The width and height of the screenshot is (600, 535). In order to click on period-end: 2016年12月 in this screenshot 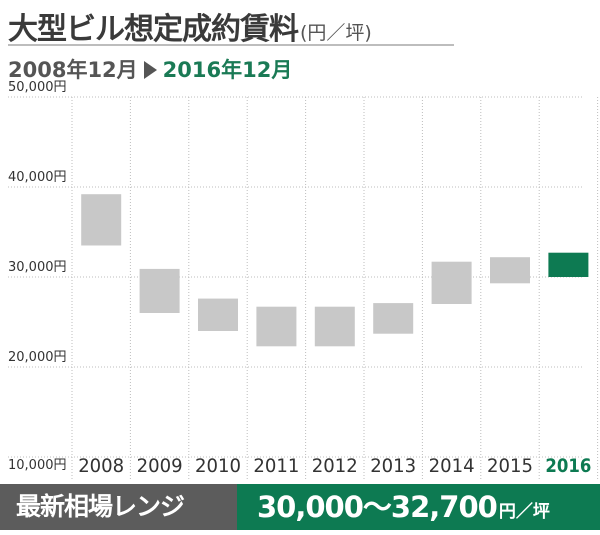, I will do `click(227, 70)`.